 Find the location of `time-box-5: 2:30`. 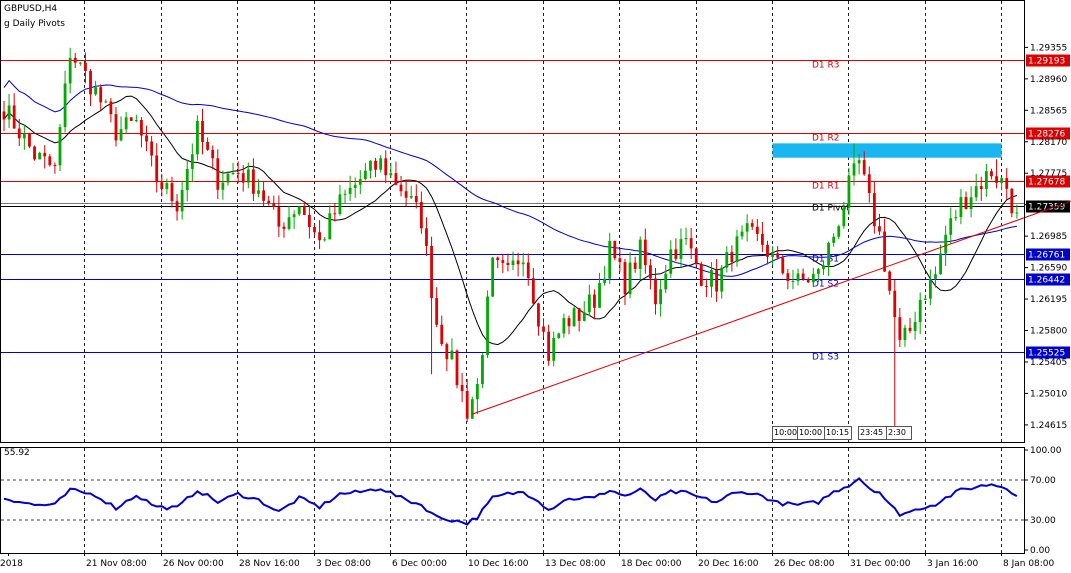

time-box-5: 2:30 is located at coordinates (899, 433).